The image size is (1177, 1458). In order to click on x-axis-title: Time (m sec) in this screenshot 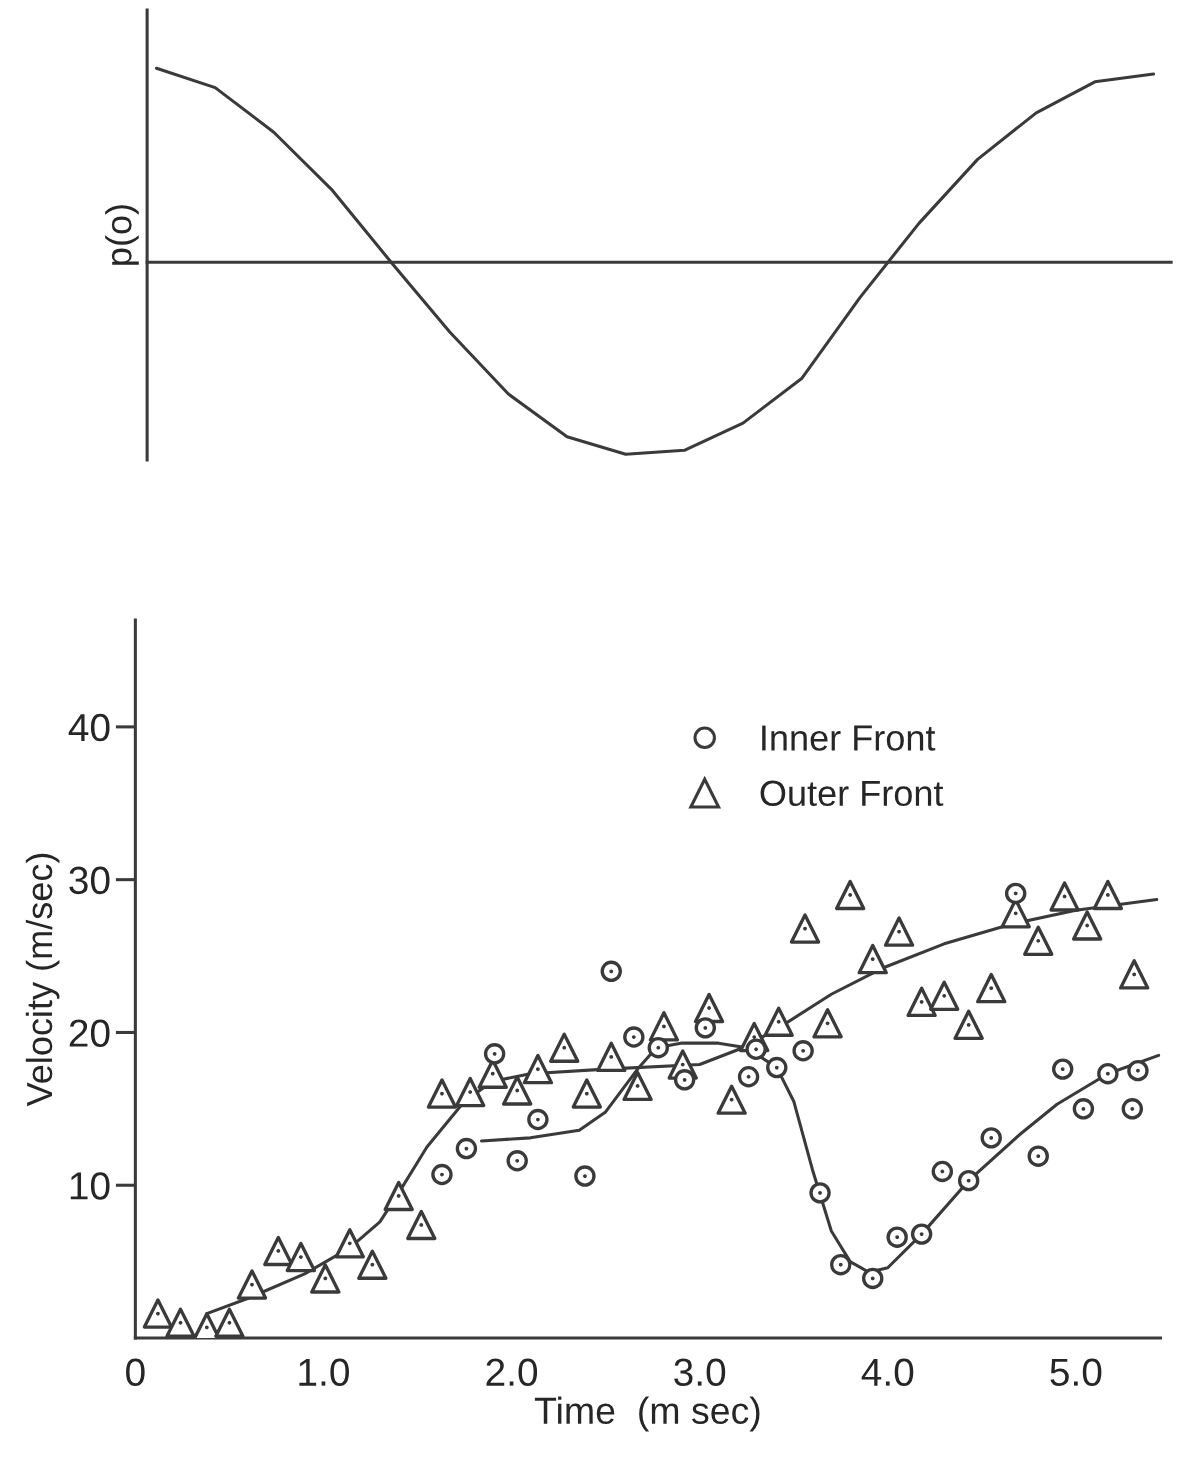, I will do `click(647, 1414)`.